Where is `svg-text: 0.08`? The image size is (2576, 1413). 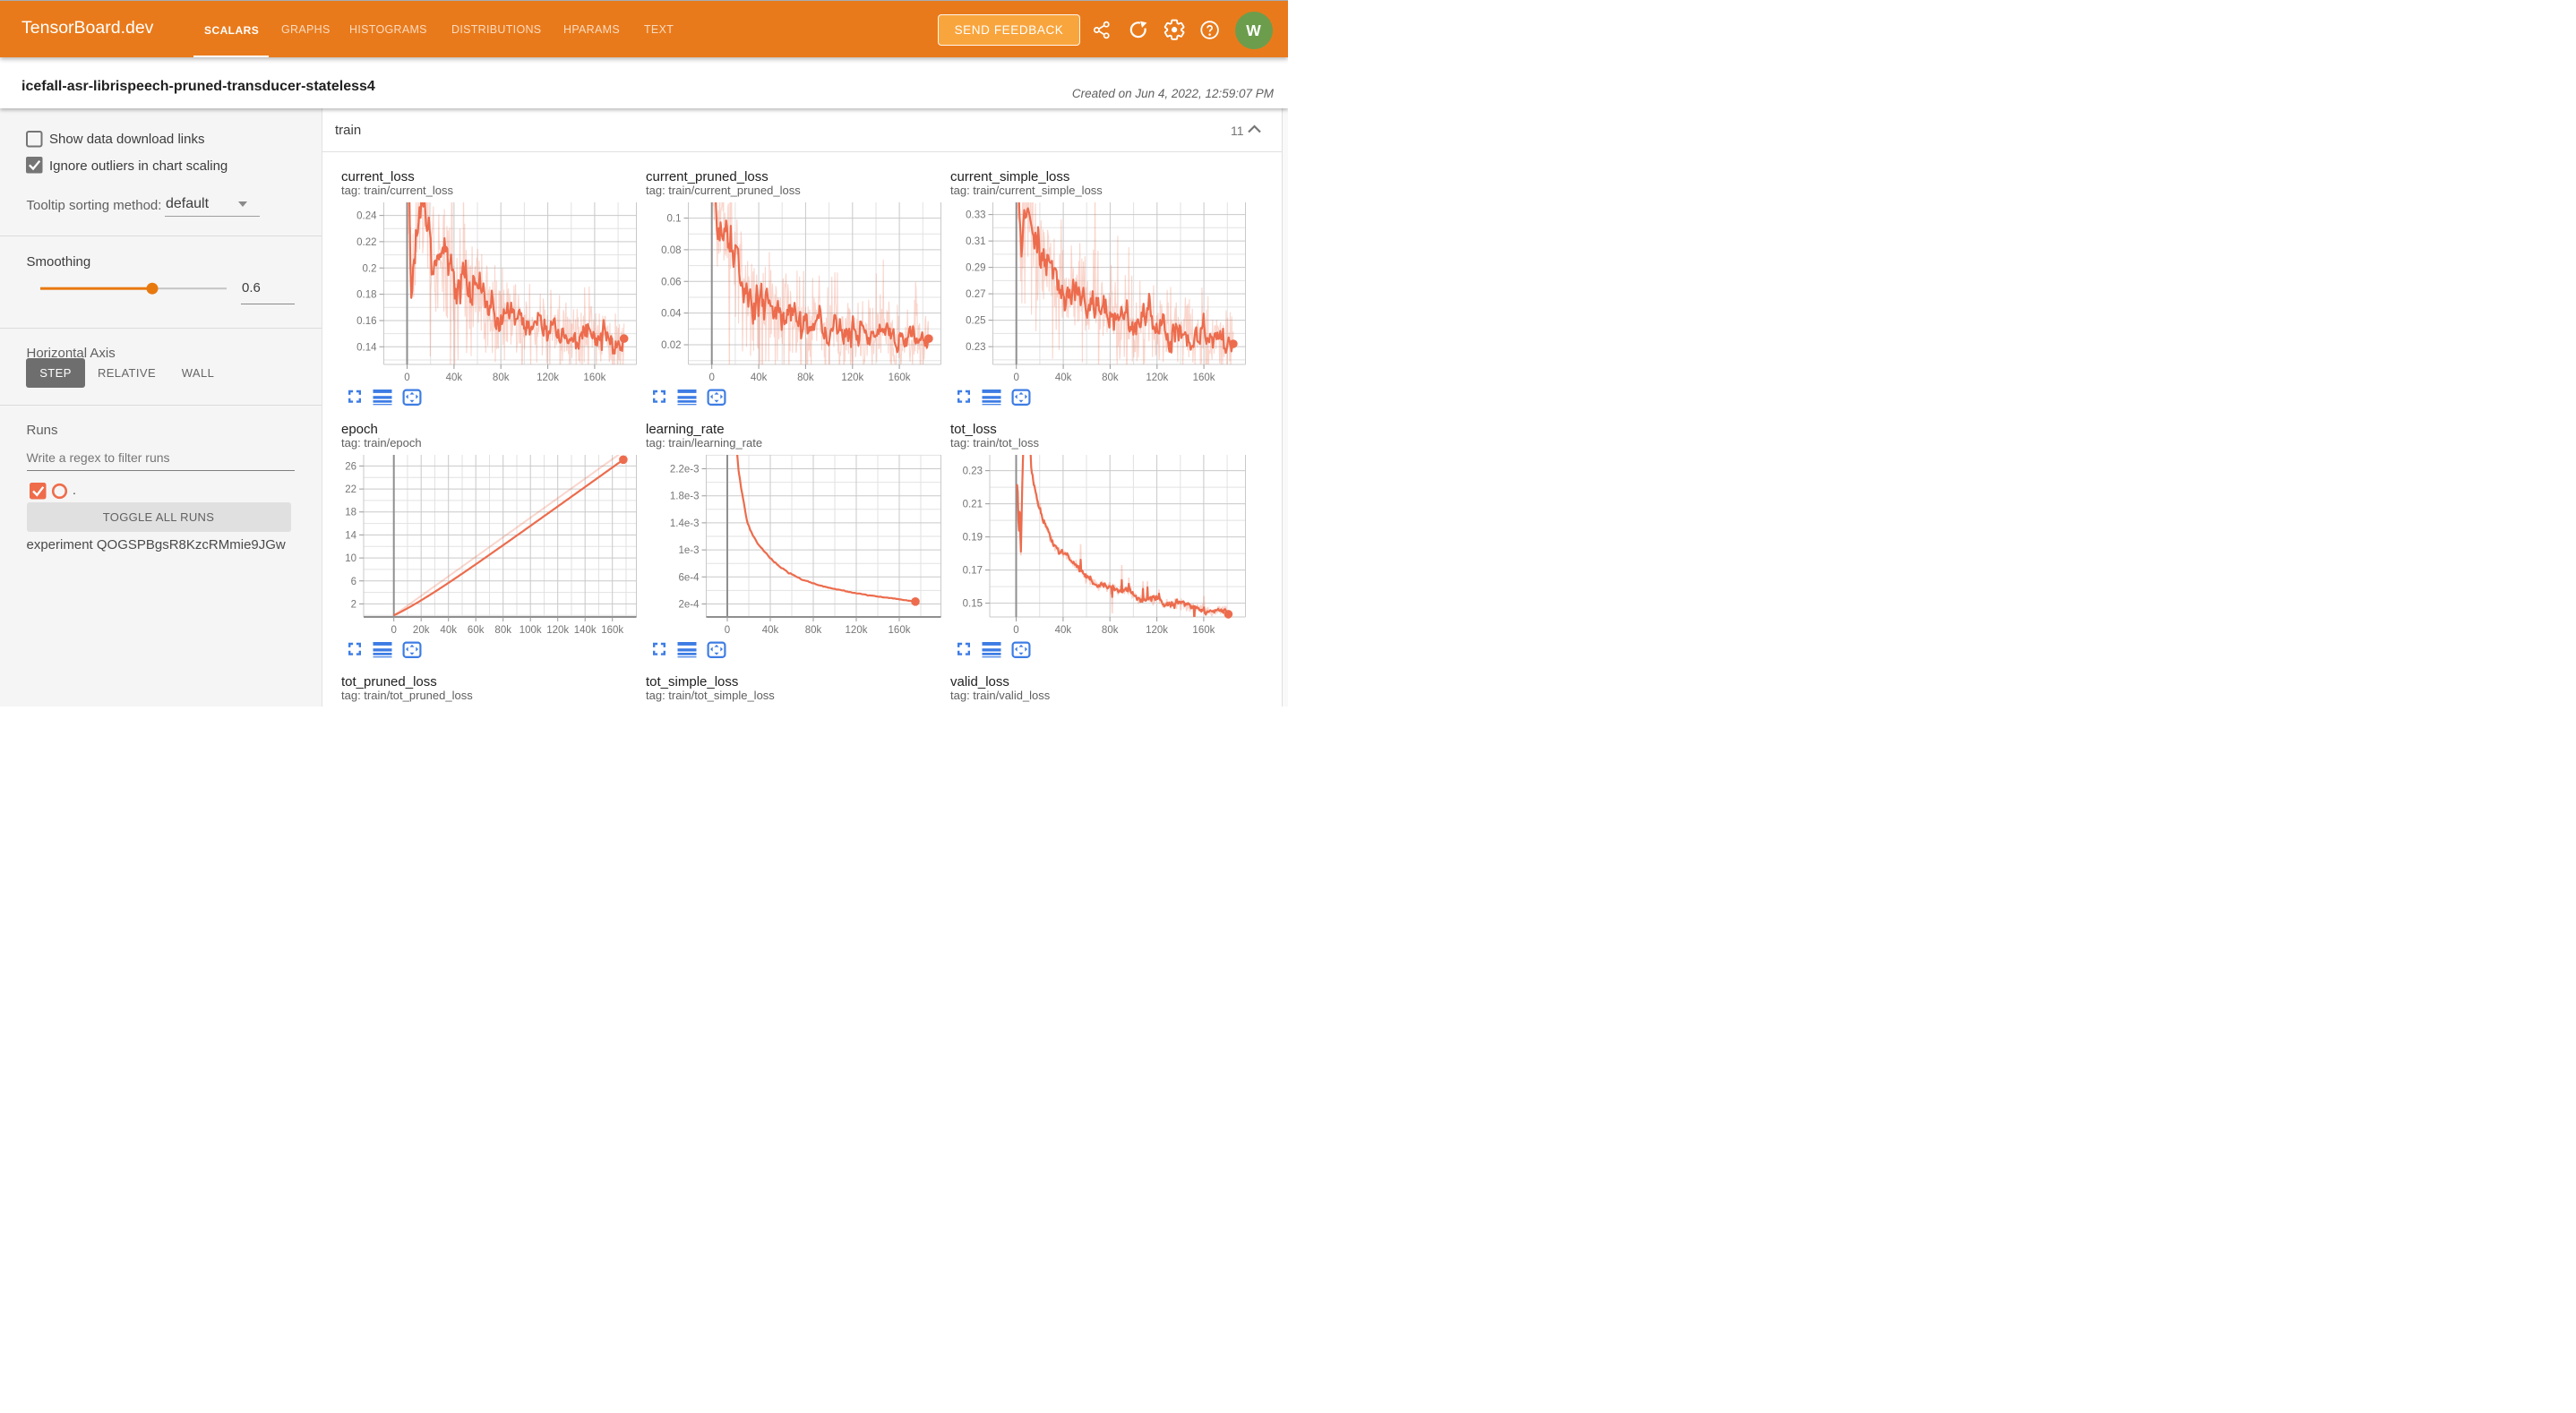 svg-text: 0.08 is located at coordinates (671, 250).